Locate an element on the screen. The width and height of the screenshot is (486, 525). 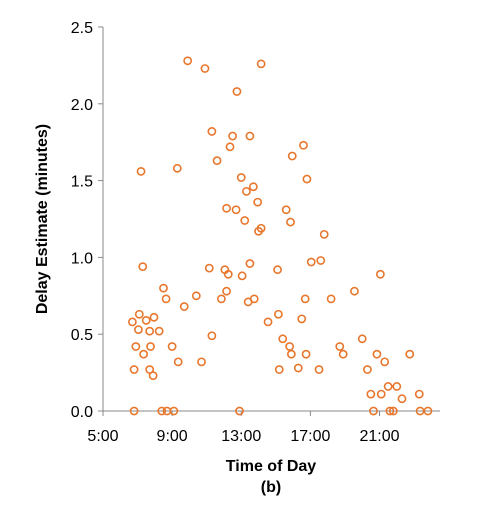
y-tick-label: 2.5 is located at coordinates (82, 28).